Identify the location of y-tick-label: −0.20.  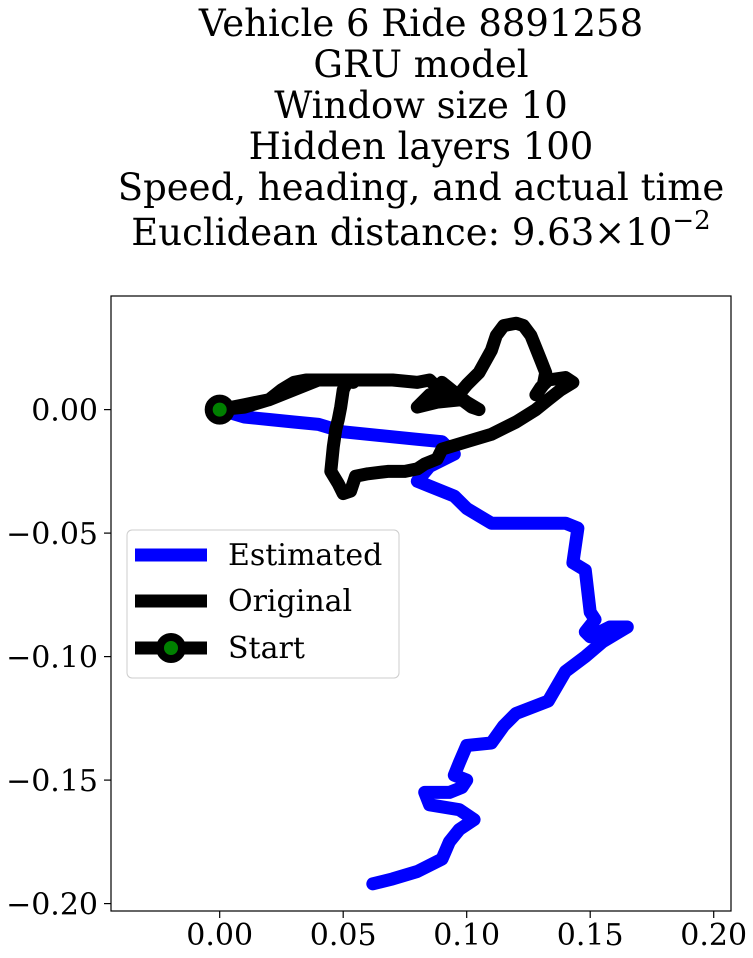
(52, 905).